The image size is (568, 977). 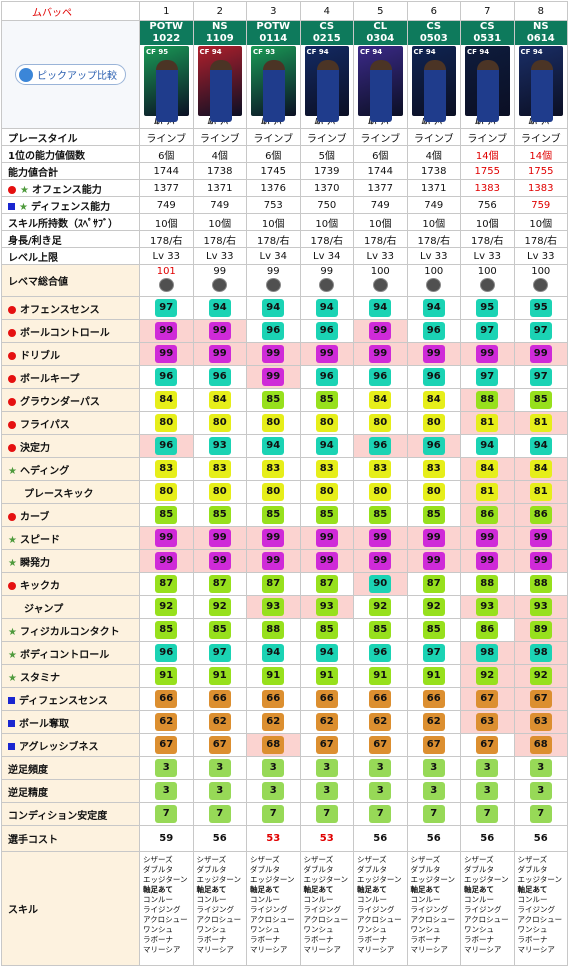 I want to click on condition-cell: 3, so click(x=540, y=768).